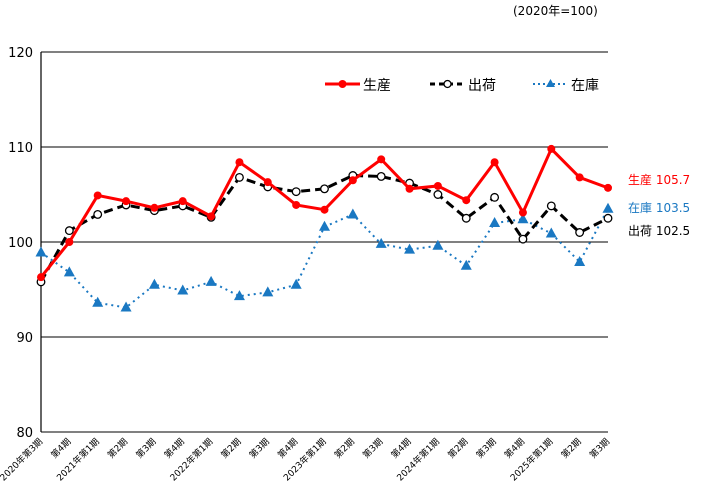 The image size is (703, 495). What do you see at coordinates (585, 85) in the screenshot?
I see `legend-label: 在庫` at bounding box center [585, 85].